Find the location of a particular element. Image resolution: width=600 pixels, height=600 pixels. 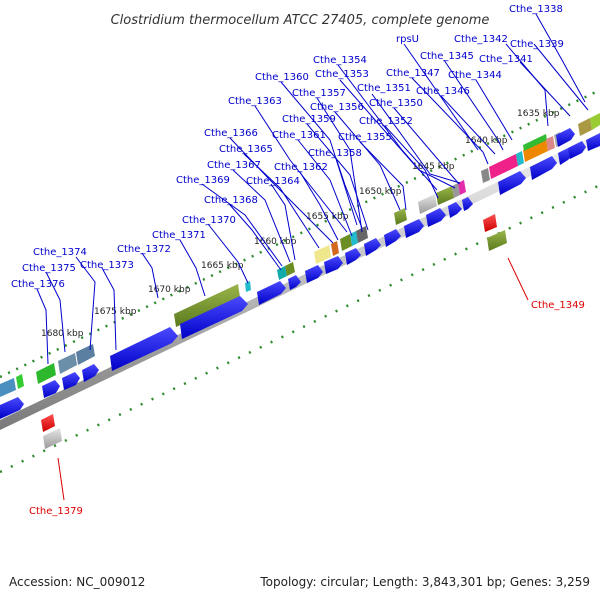

gene-label-cthe-1371: Cthe_1371 is located at coordinates (179, 235).